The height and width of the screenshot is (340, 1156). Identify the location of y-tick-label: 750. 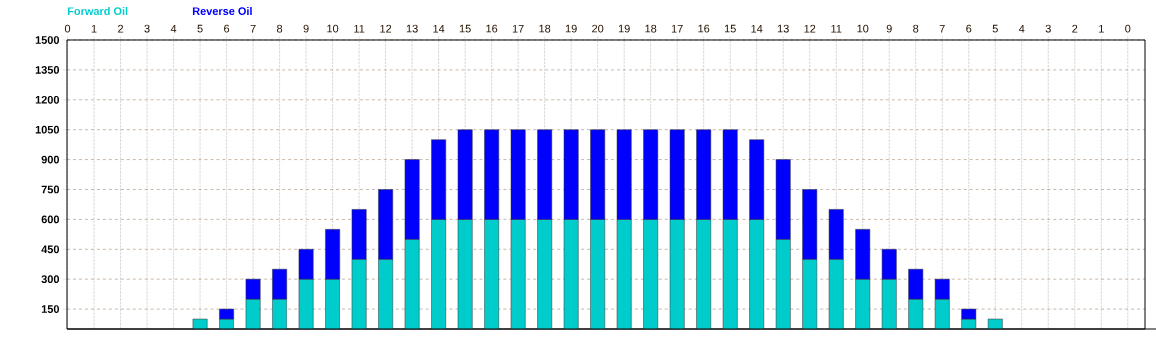
(50, 189).